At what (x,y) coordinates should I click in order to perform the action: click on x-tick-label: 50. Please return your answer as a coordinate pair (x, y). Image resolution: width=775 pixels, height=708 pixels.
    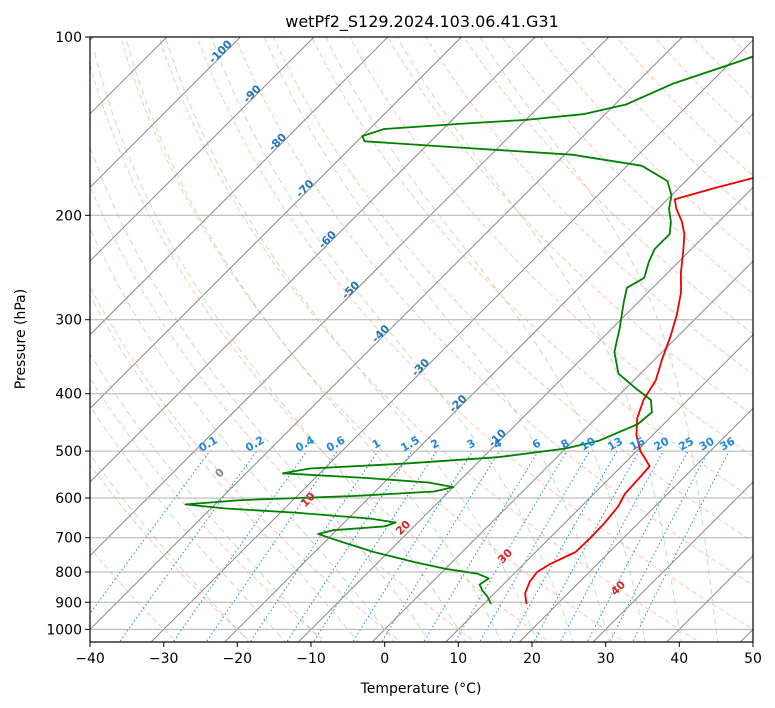
    Looking at the image, I should click on (753, 659).